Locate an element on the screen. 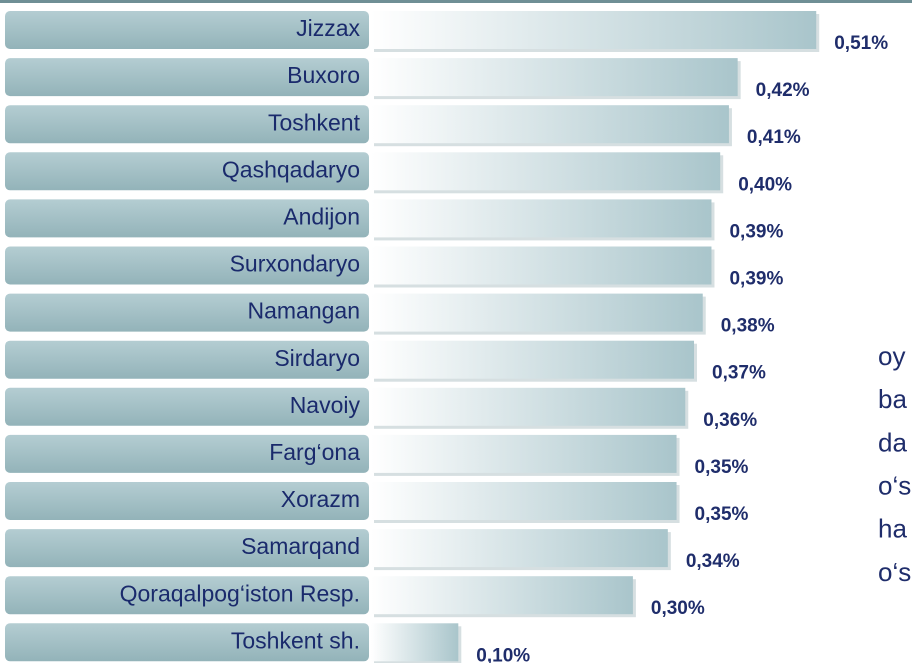 The height and width of the screenshot is (663, 912). annotation: da is located at coordinates (892, 442).